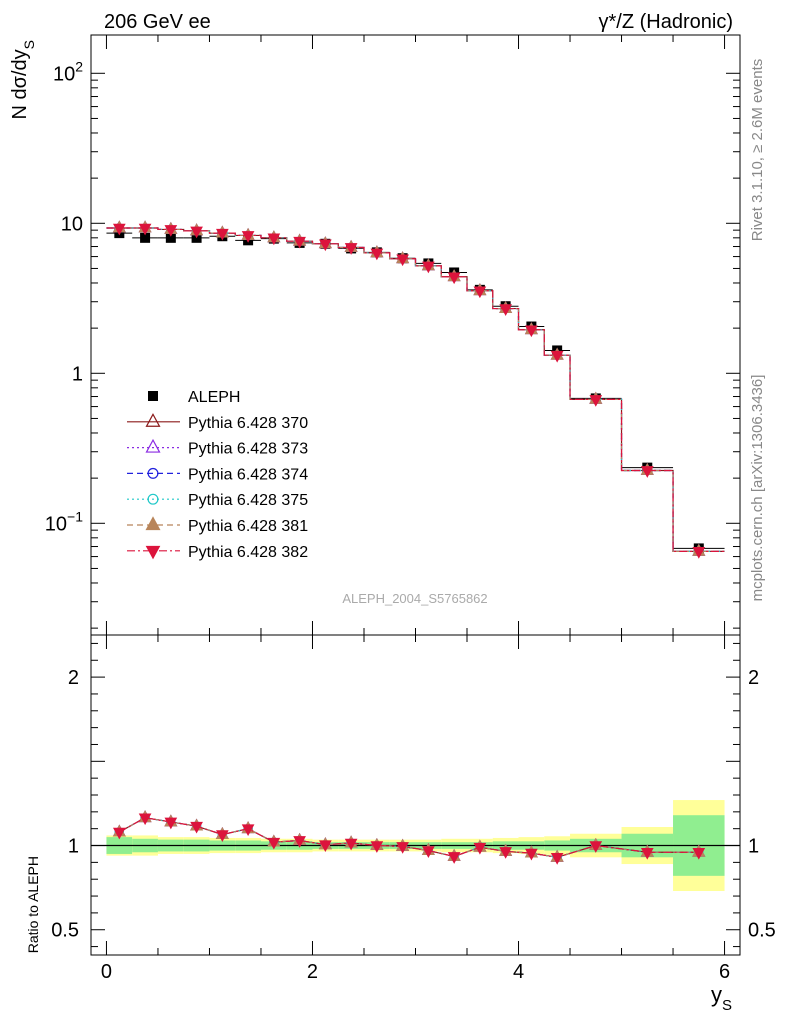  I want to click on main-y-tick-label: 10², so click(68, 71).